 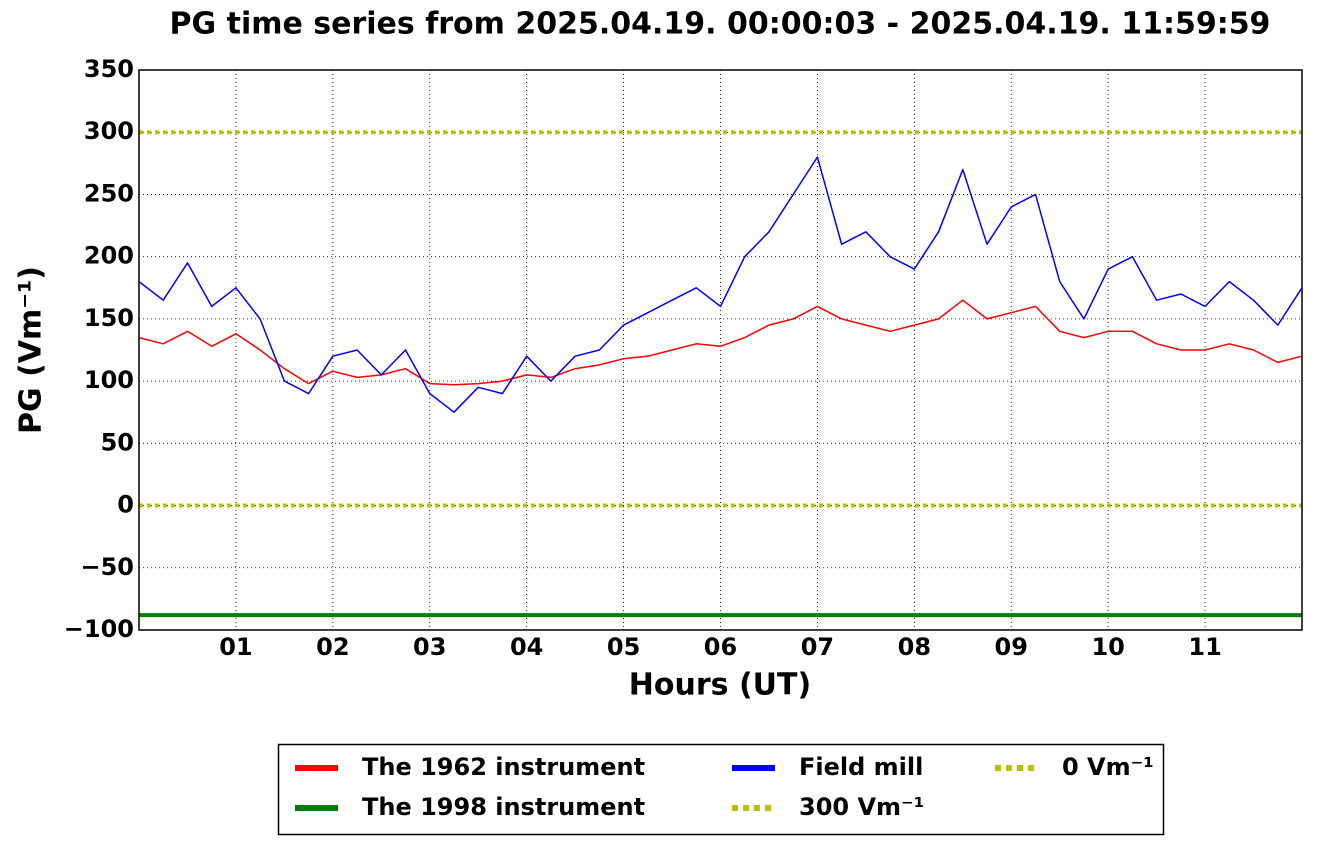 I want to click on x-tick-label: 07, so click(x=817, y=647).